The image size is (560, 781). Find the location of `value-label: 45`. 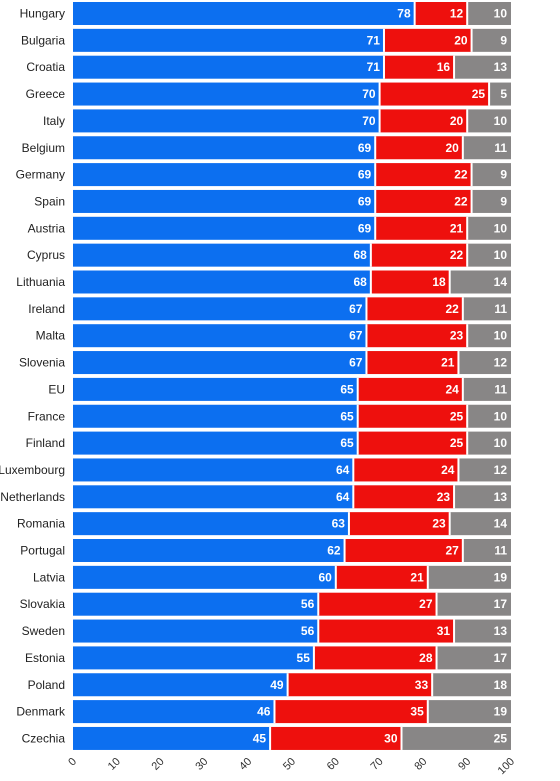

value-label: 45 is located at coordinates (260, 738).